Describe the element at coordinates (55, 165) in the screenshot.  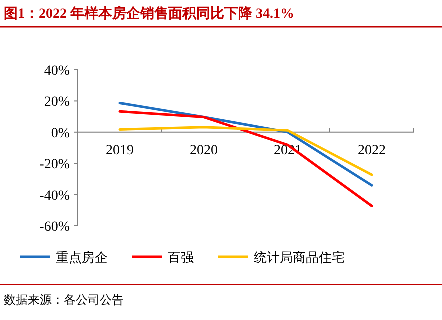
I see `y-tick-label: -20%` at that location.